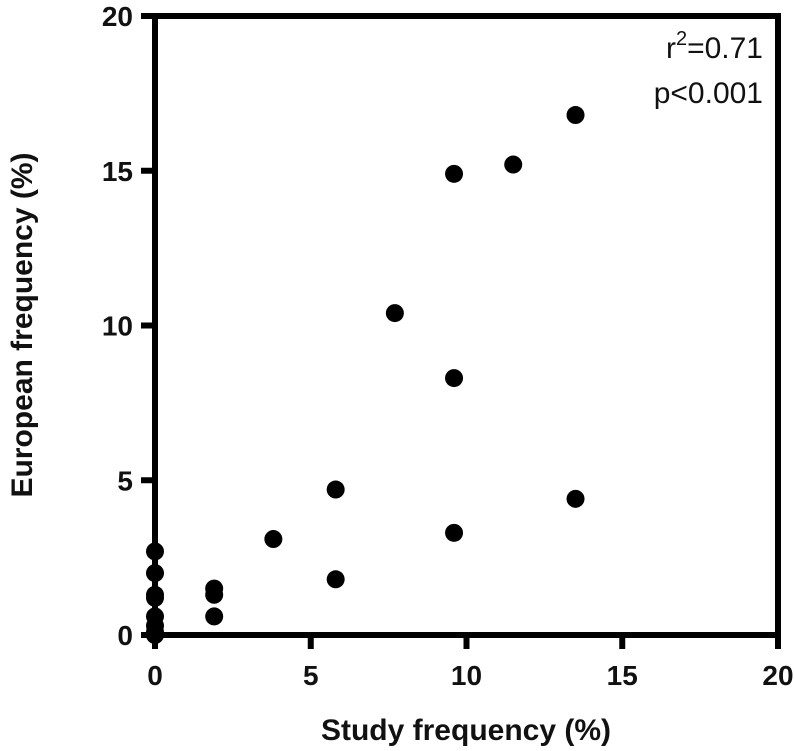 The image size is (794, 751). What do you see at coordinates (155, 675) in the screenshot?
I see `x-tick-label: 0` at bounding box center [155, 675].